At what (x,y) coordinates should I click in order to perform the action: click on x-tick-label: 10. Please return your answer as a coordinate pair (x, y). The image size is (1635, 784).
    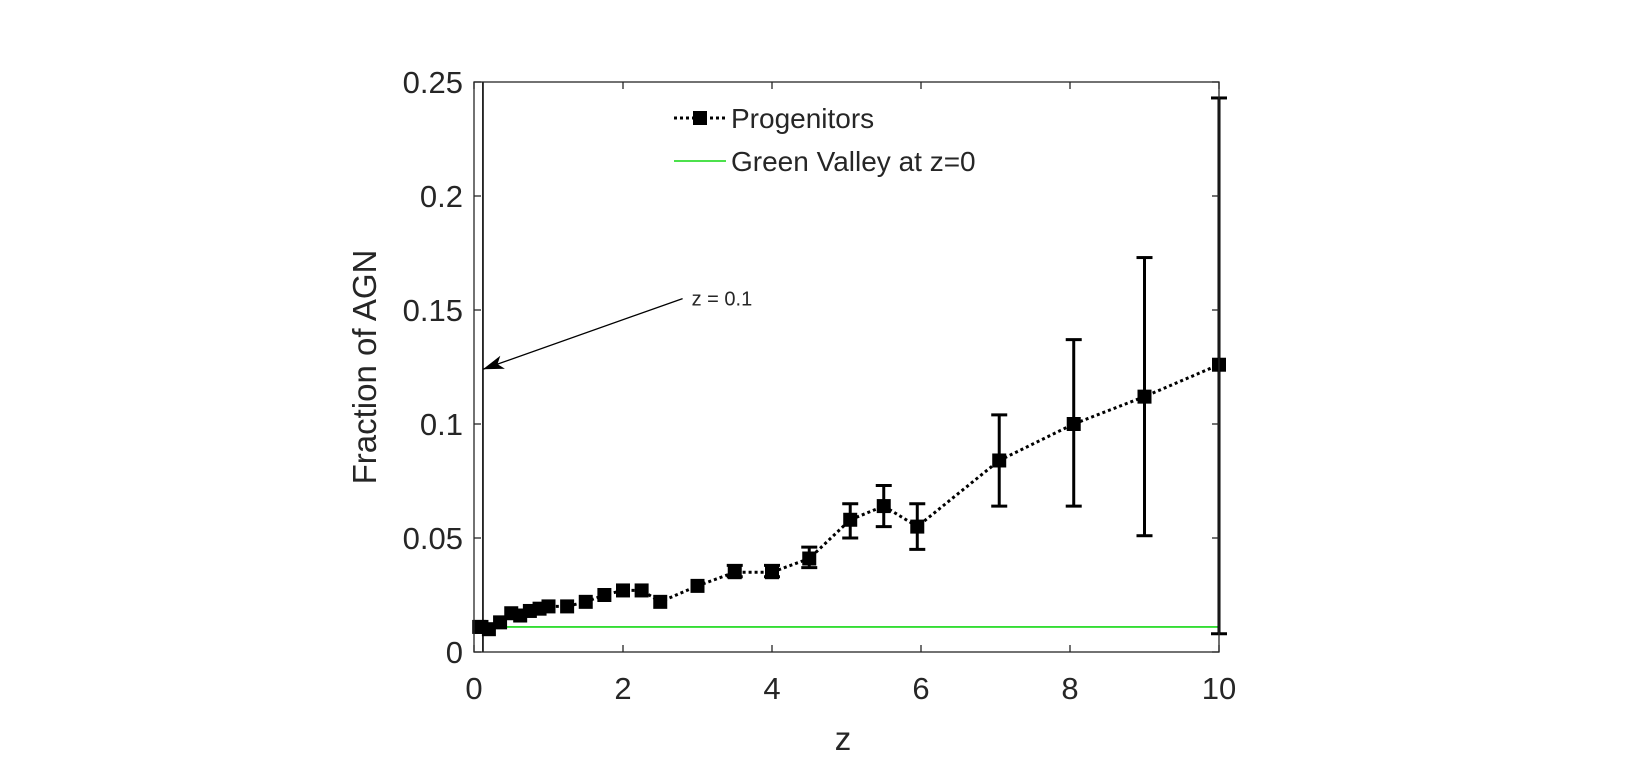
    Looking at the image, I should click on (1219, 688).